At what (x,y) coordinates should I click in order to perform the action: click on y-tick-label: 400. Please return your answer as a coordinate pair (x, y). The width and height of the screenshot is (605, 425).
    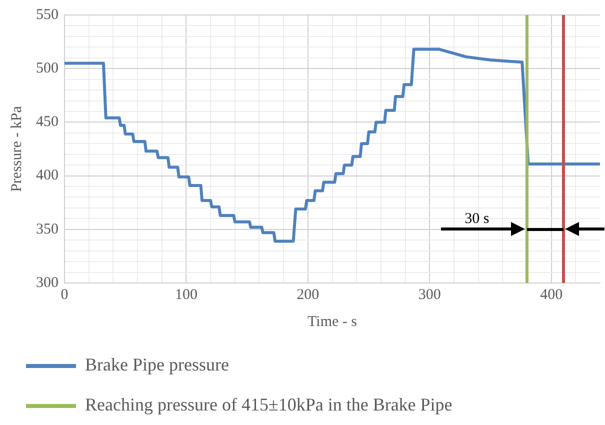
    Looking at the image, I should click on (47, 176).